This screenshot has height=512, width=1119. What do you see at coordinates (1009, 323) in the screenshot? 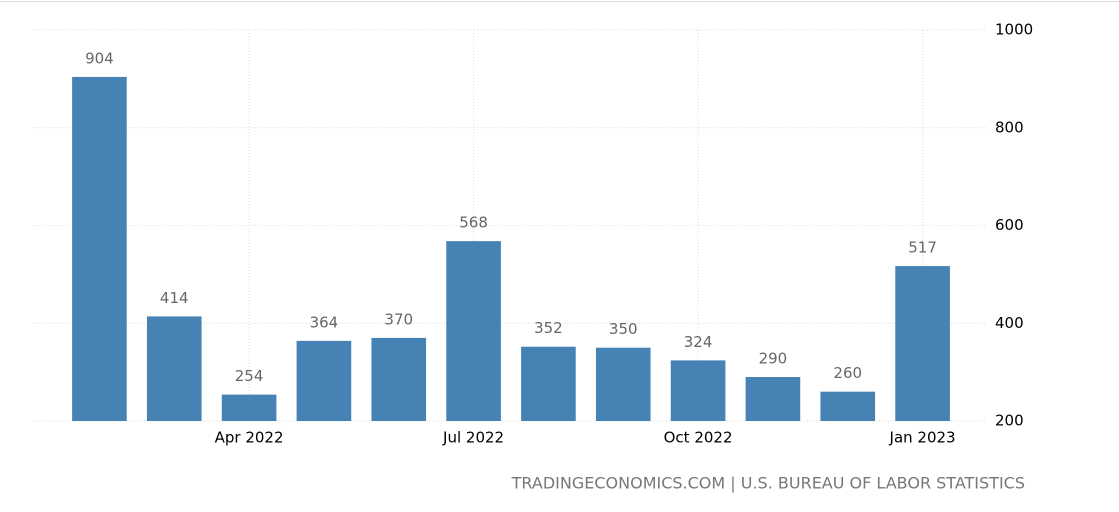
I see `y-tick-label: 400` at bounding box center [1009, 323].